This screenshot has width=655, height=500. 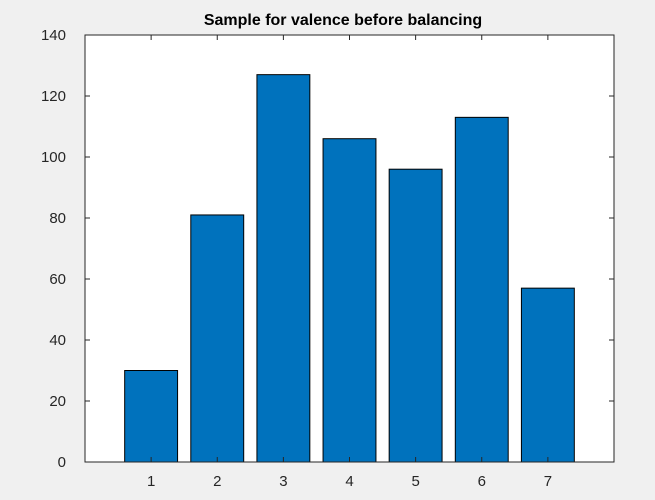 I want to click on x-tick-label-6: 6, so click(x=482, y=481).